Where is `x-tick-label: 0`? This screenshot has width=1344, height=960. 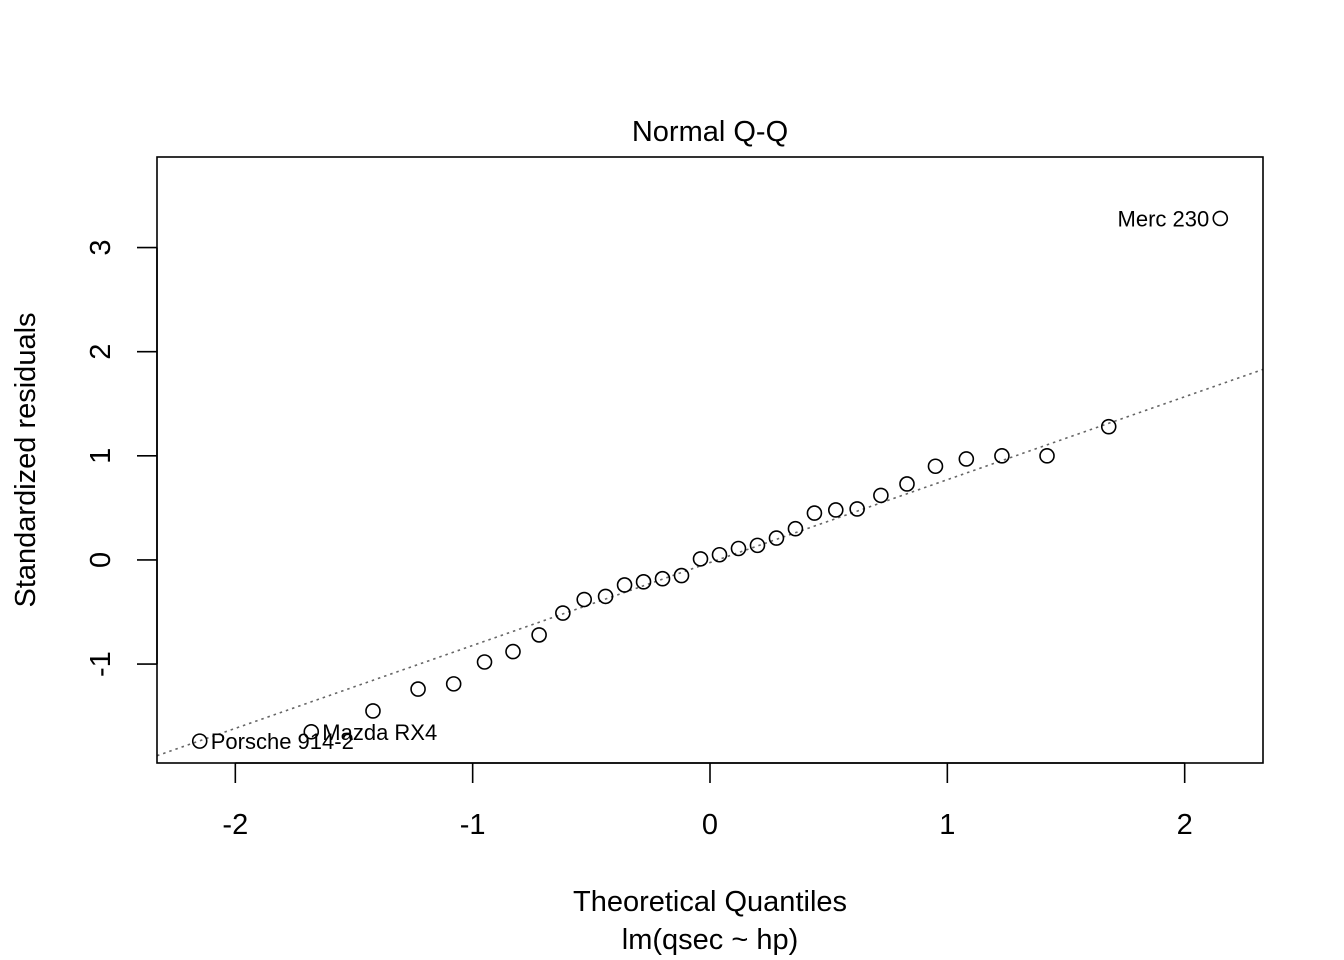 x-tick-label: 0 is located at coordinates (710, 825).